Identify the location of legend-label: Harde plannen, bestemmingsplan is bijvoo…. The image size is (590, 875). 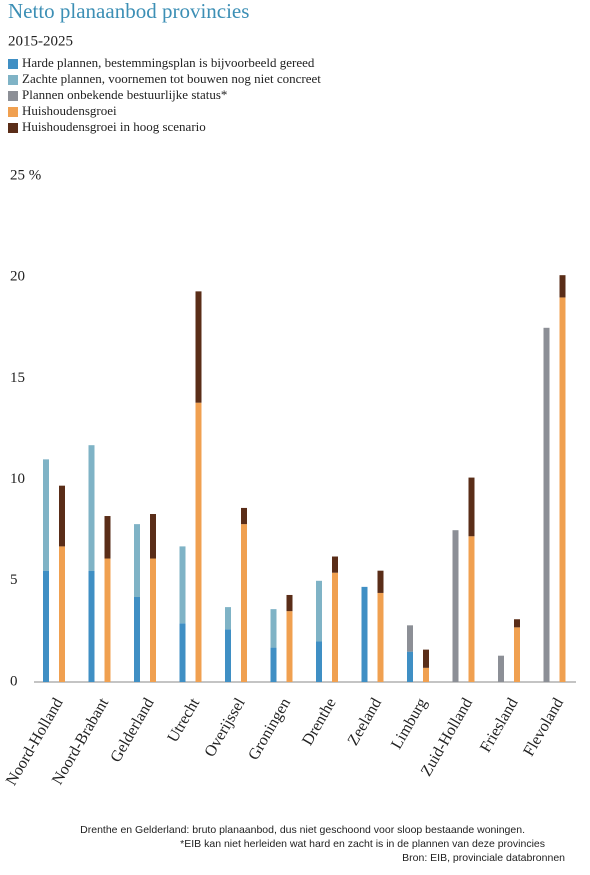
(168, 62).